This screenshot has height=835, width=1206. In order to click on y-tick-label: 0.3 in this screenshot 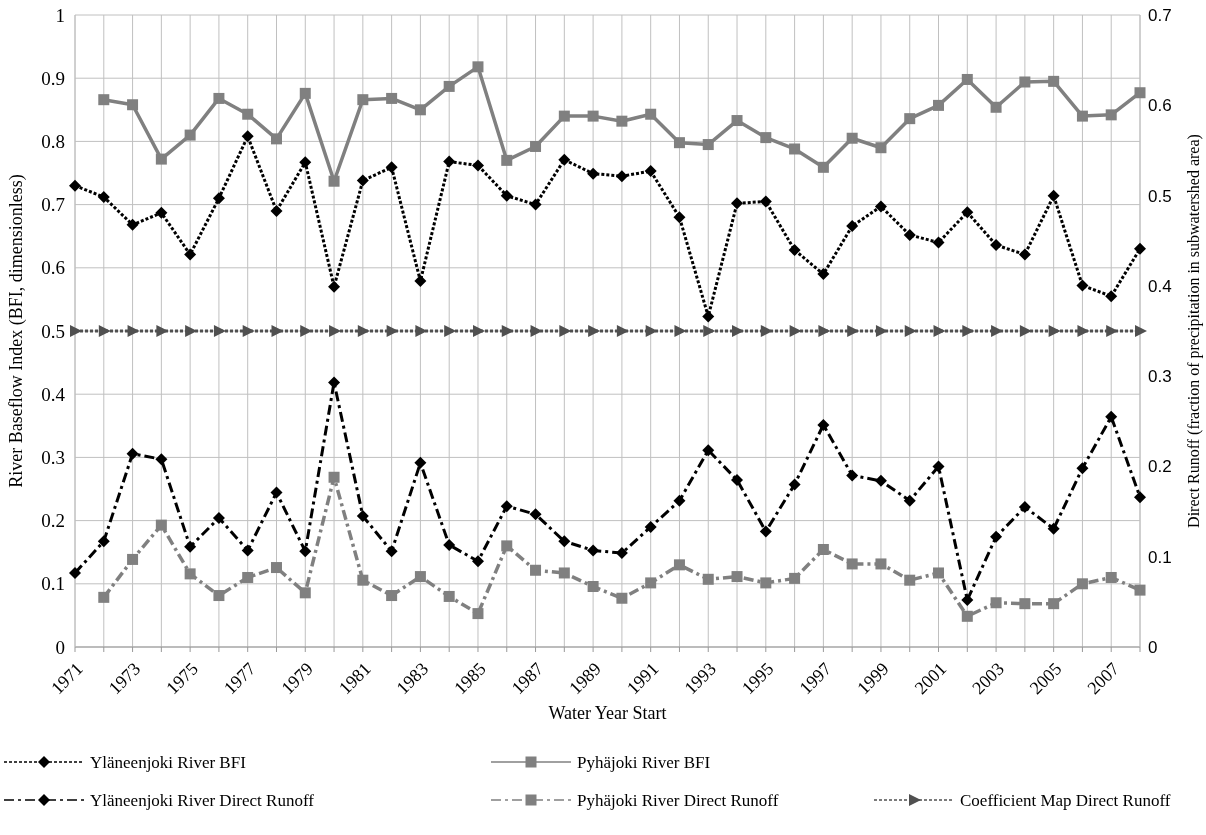, I will do `click(53, 458)`.